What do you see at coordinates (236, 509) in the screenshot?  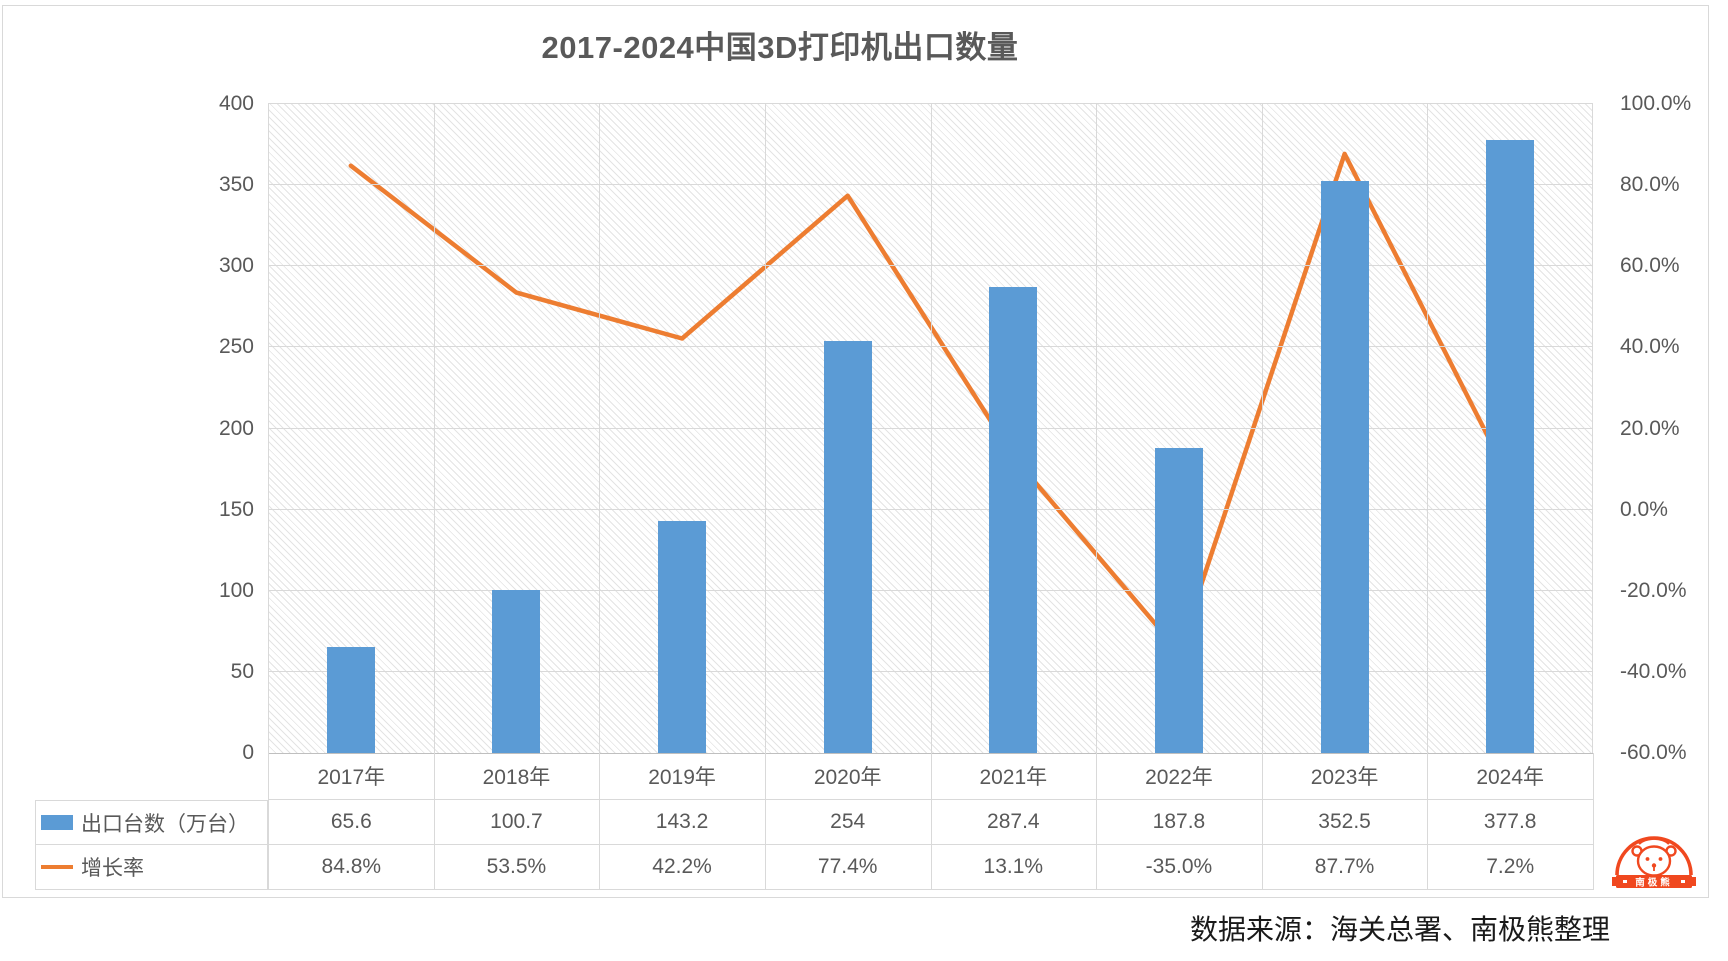 I see `y-axis-label: 150` at bounding box center [236, 509].